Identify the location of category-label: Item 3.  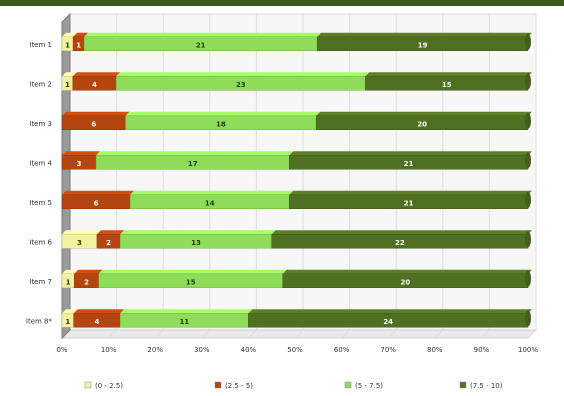
(40, 124).